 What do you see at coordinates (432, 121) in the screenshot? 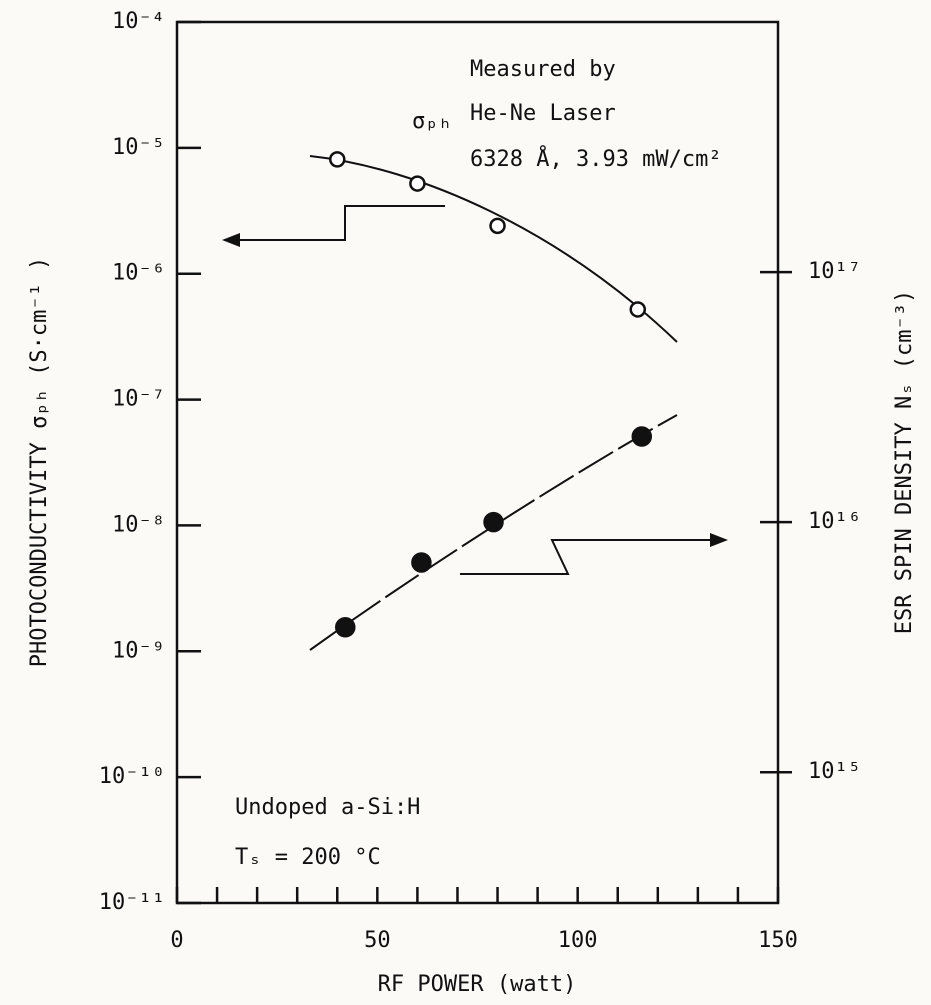
I see `annotation: σₚₕ` at bounding box center [432, 121].